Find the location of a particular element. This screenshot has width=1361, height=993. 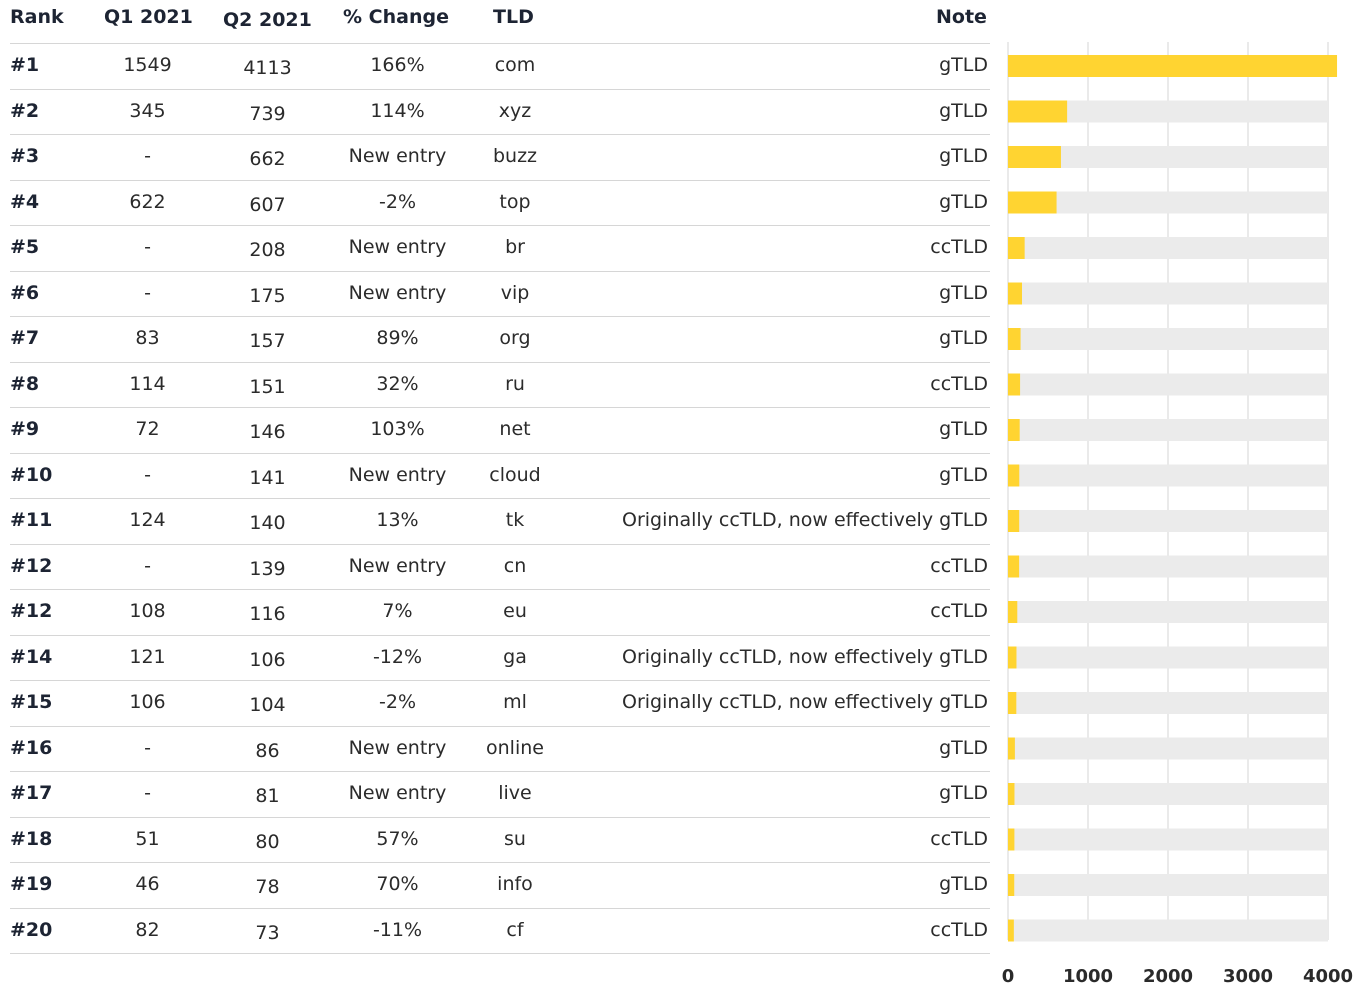

change-cell: 114% is located at coordinates (397, 110).